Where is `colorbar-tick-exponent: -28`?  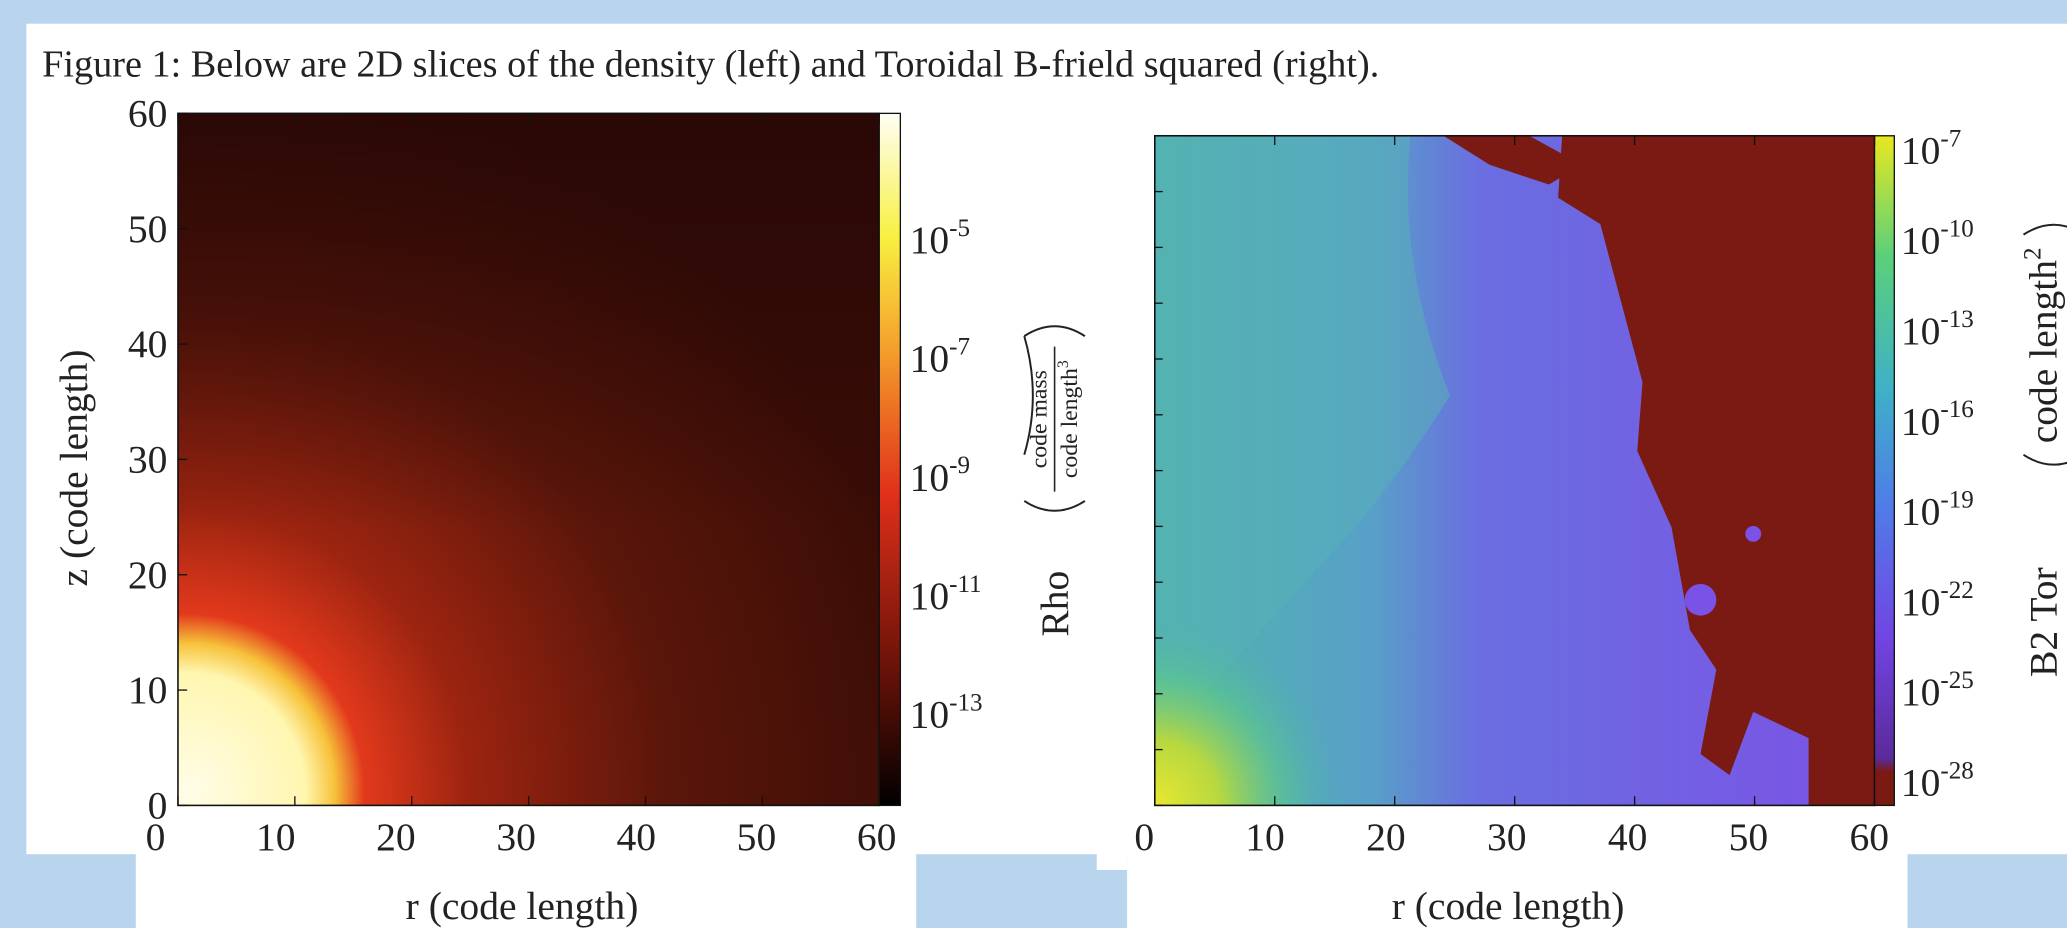
colorbar-tick-exponent: -28 is located at coordinates (1956, 770).